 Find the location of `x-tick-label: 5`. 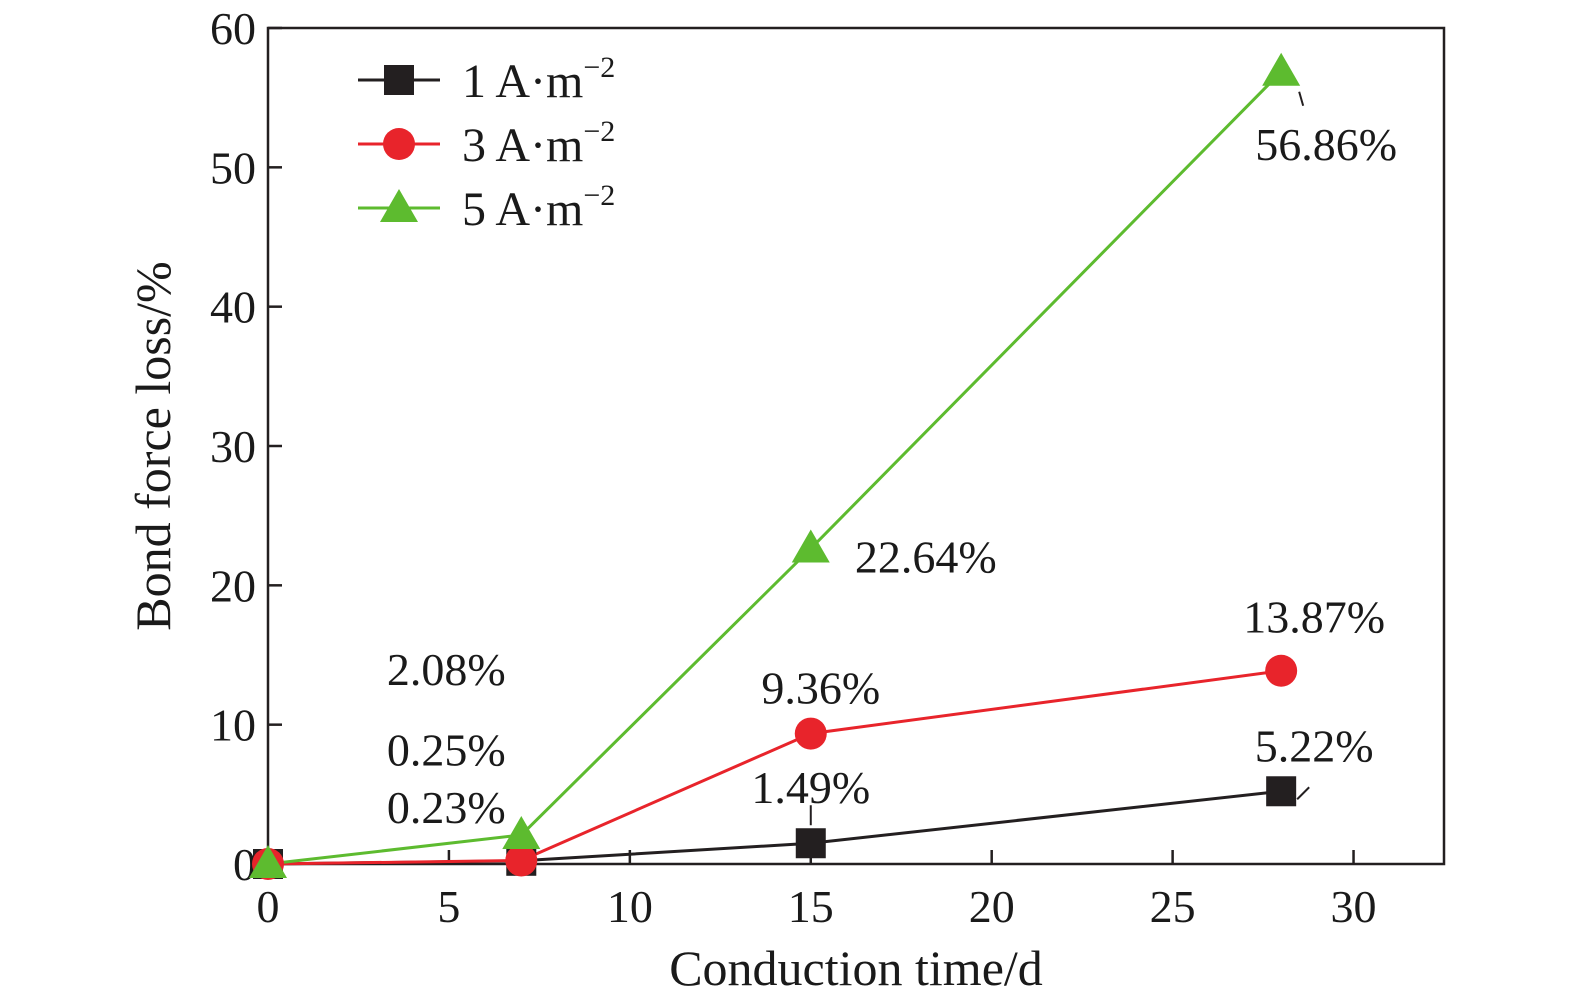

x-tick-label: 5 is located at coordinates (448, 906).